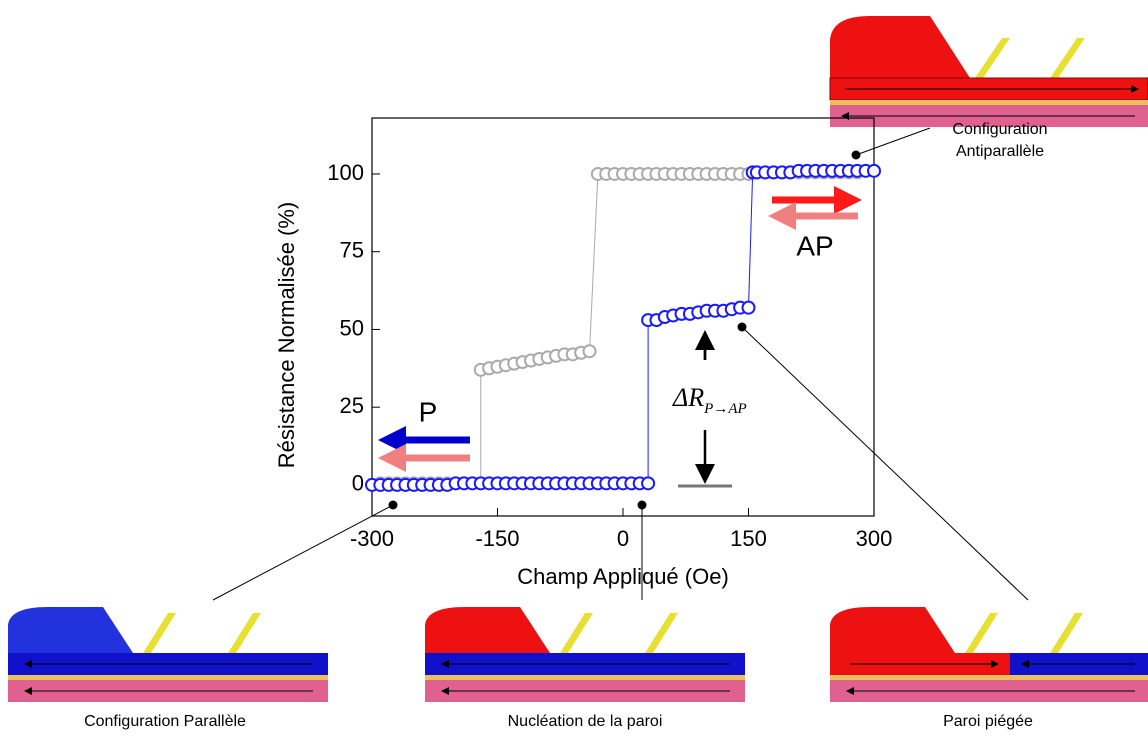 The height and width of the screenshot is (736, 1148). I want to click on caption-antiparallel-2: Antiparallèle, so click(1000, 151).